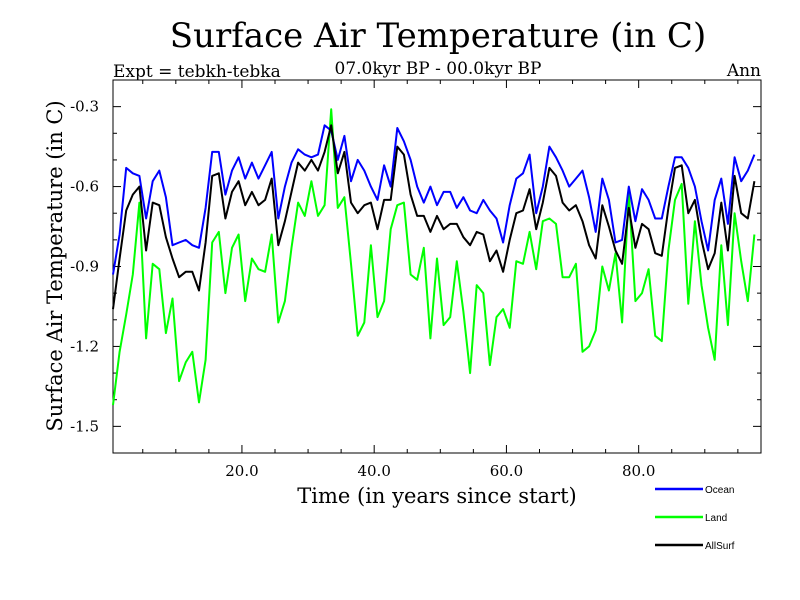 Image resolution: width=800 pixels, height=600 pixels. I want to click on chart-subtitle: 07.0kyr BP - 00.0kyr BP, so click(438, 69).